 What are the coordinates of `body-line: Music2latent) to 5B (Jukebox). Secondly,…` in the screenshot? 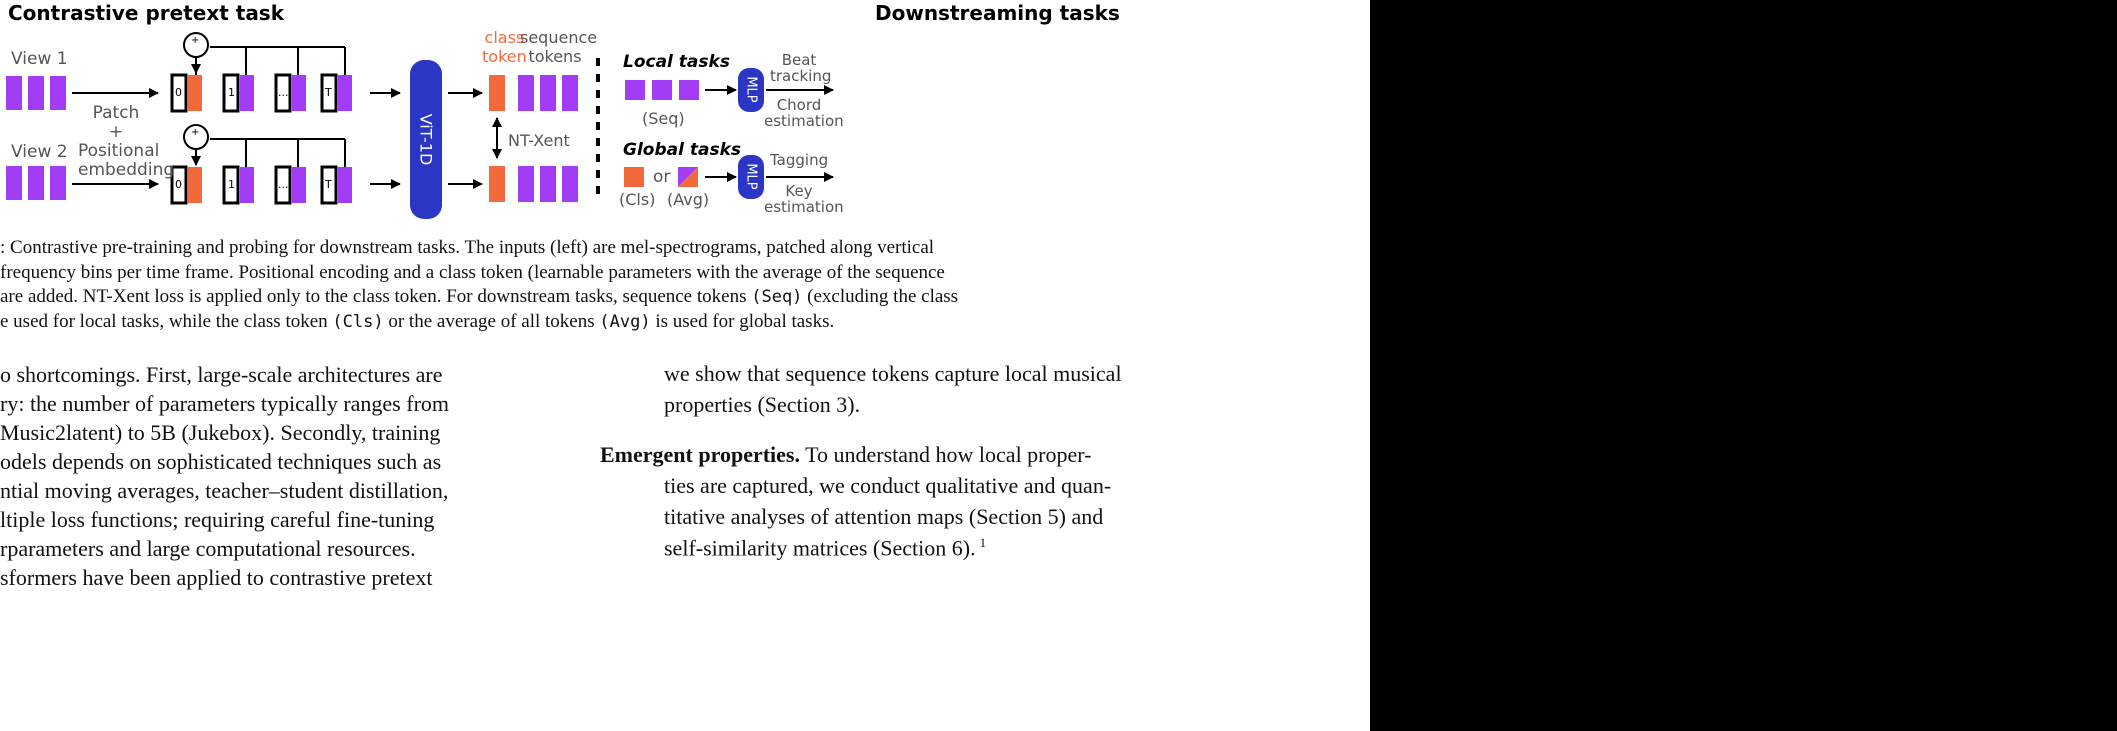 It's located at (220, 432).